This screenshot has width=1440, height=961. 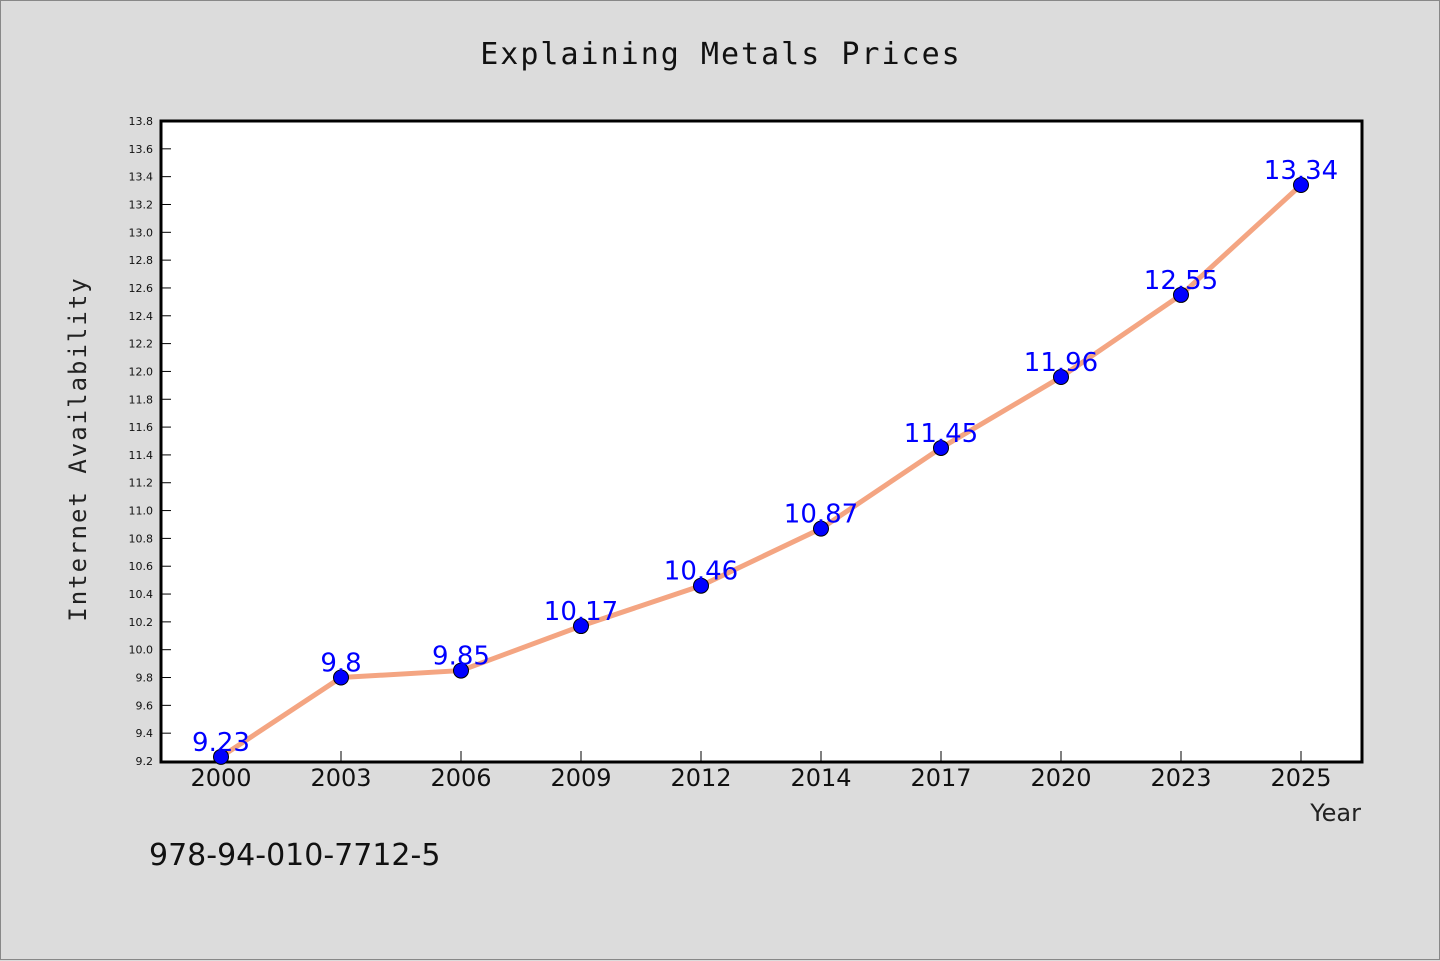 I want to click on y-tick-label: 10.0, so click(x=141, y=650).